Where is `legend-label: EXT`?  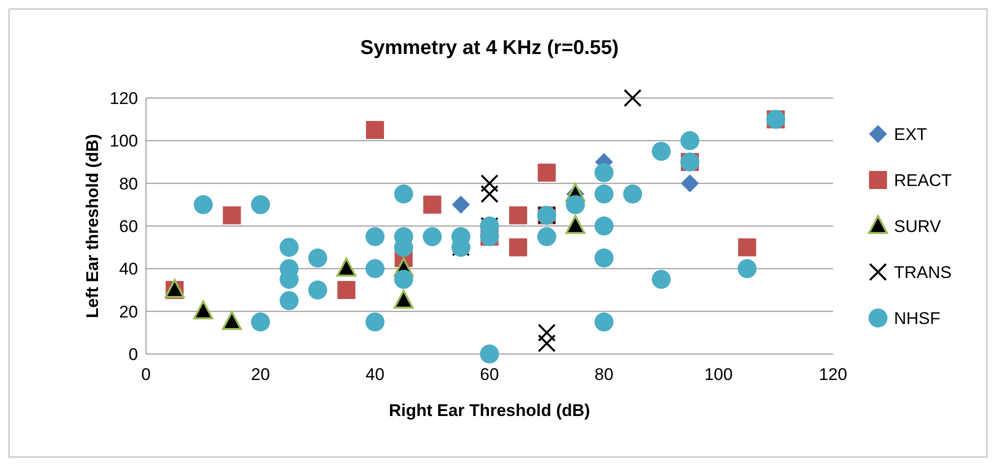 legend-label: EXT is located at coordinates (911, 134).